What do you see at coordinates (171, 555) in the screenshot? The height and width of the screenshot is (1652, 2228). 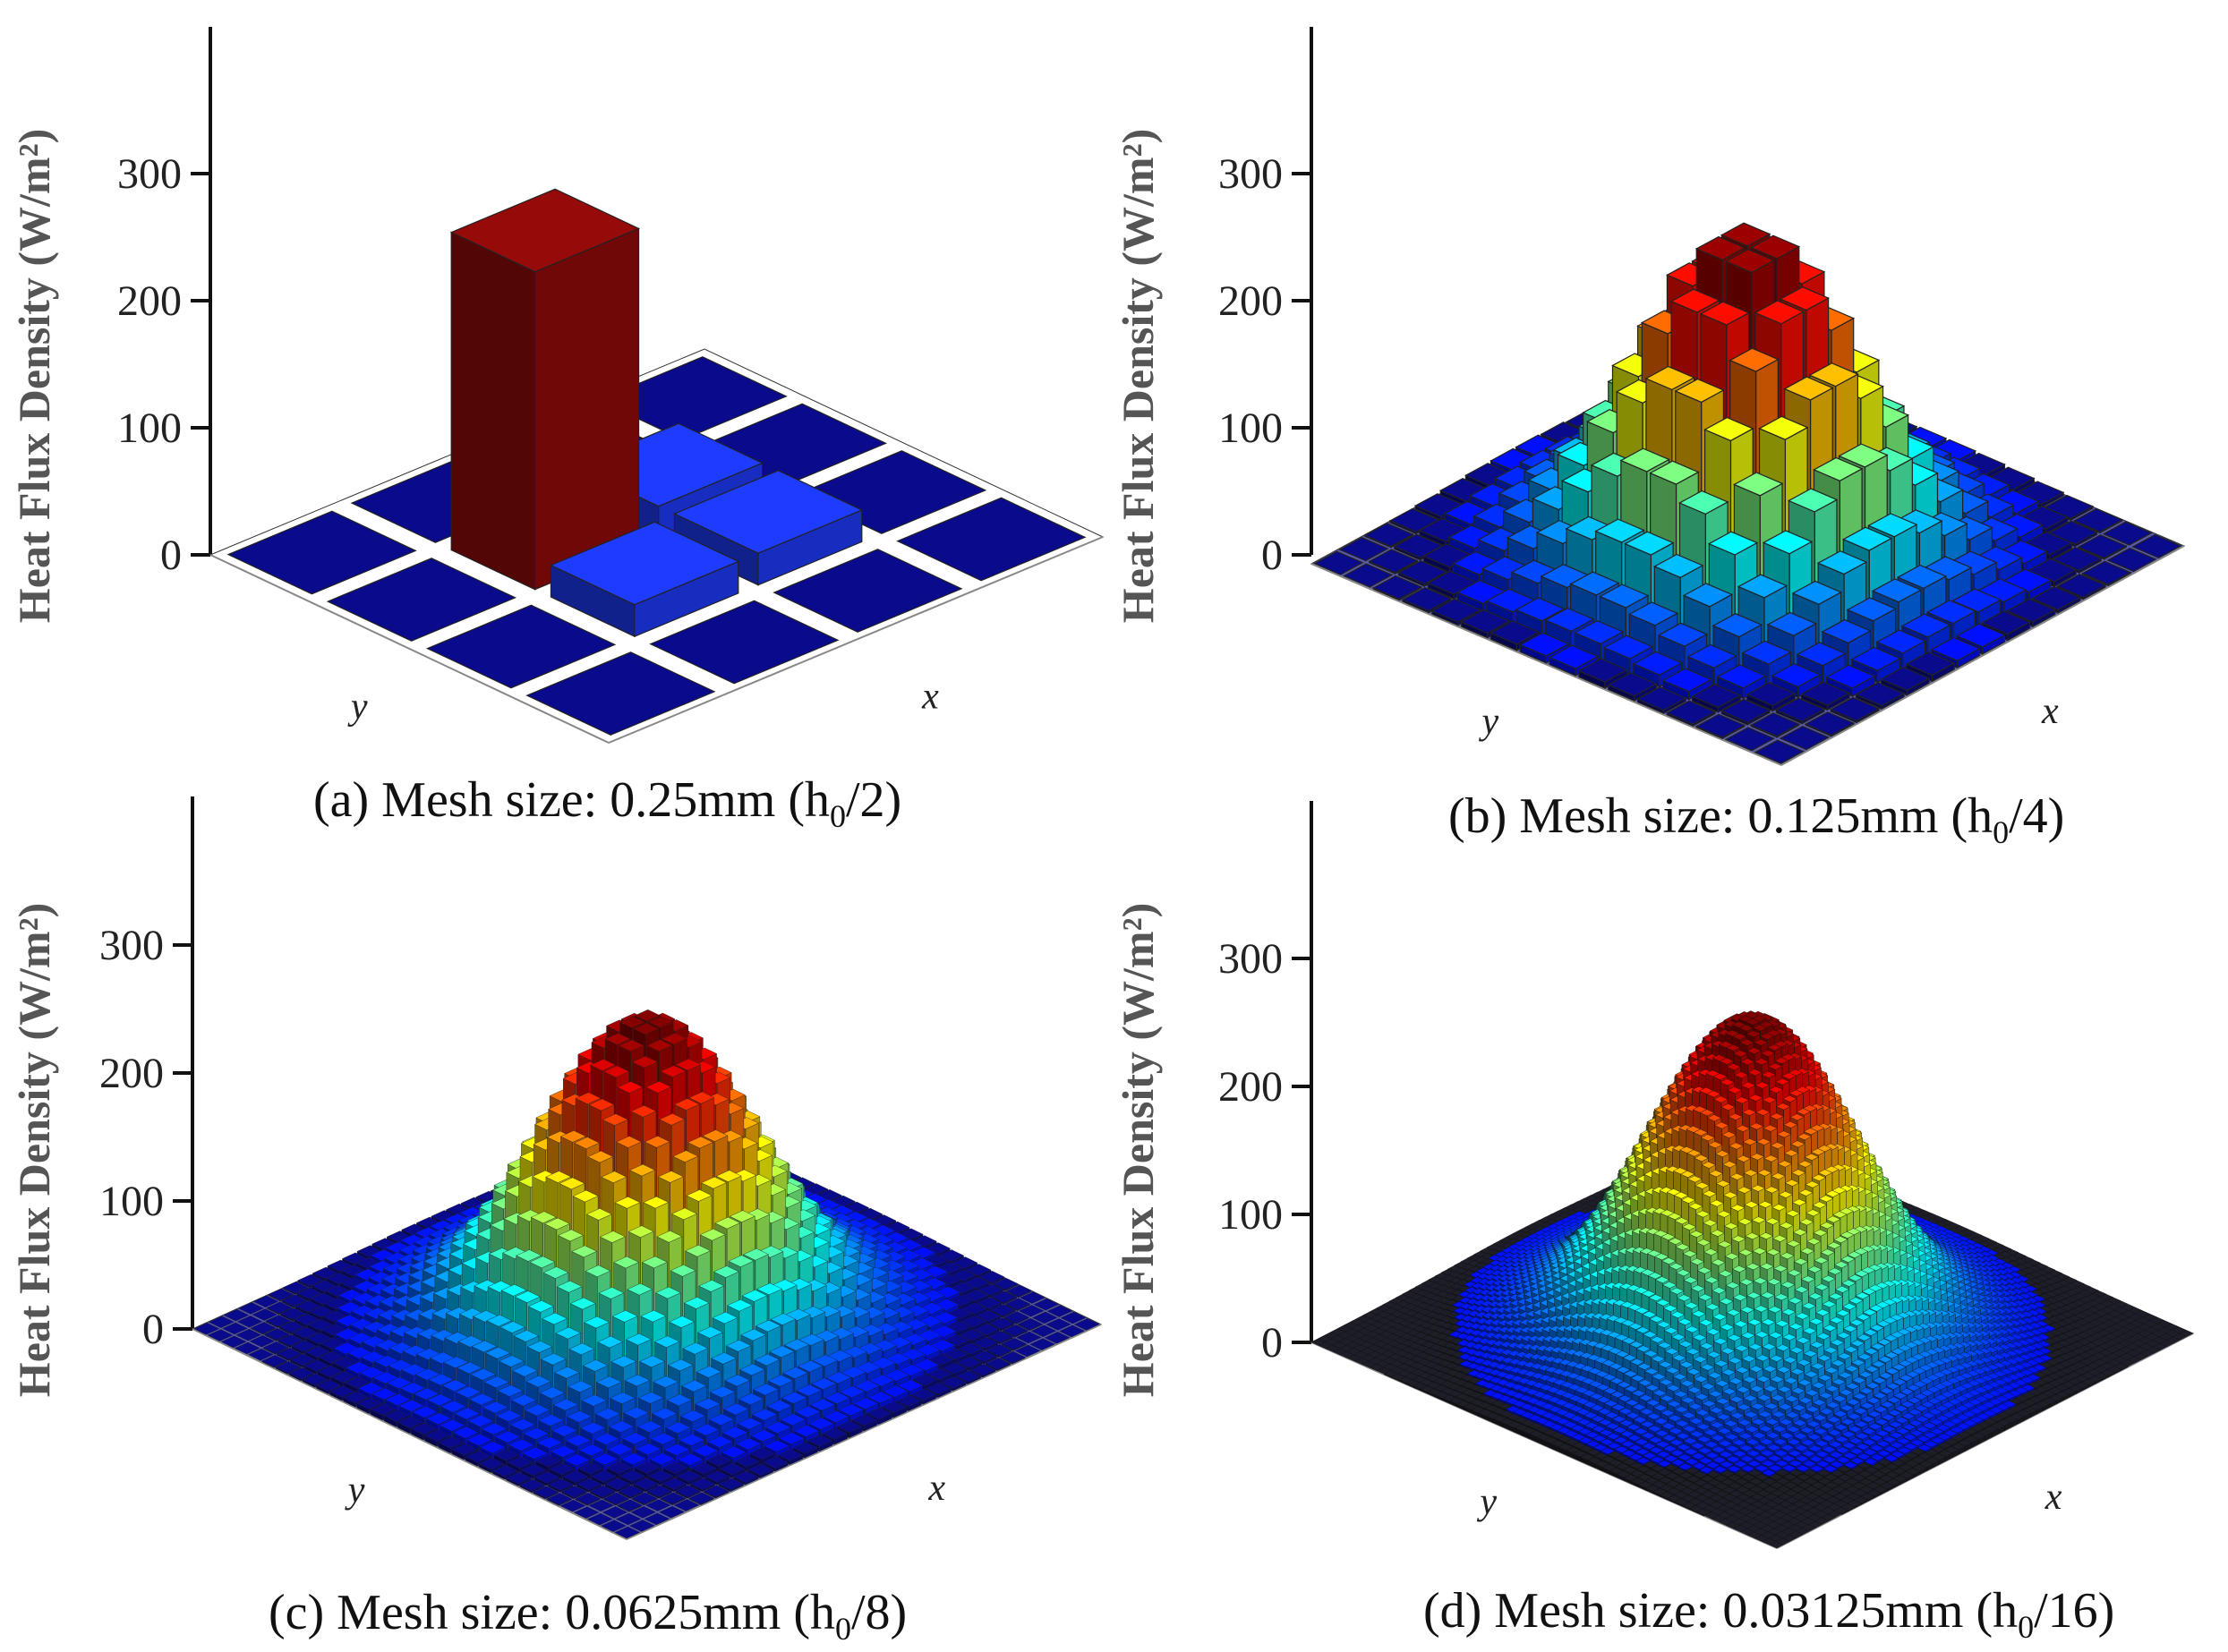 I see `z-tick-label-a-0: 0` at bounding box center [171, 555].